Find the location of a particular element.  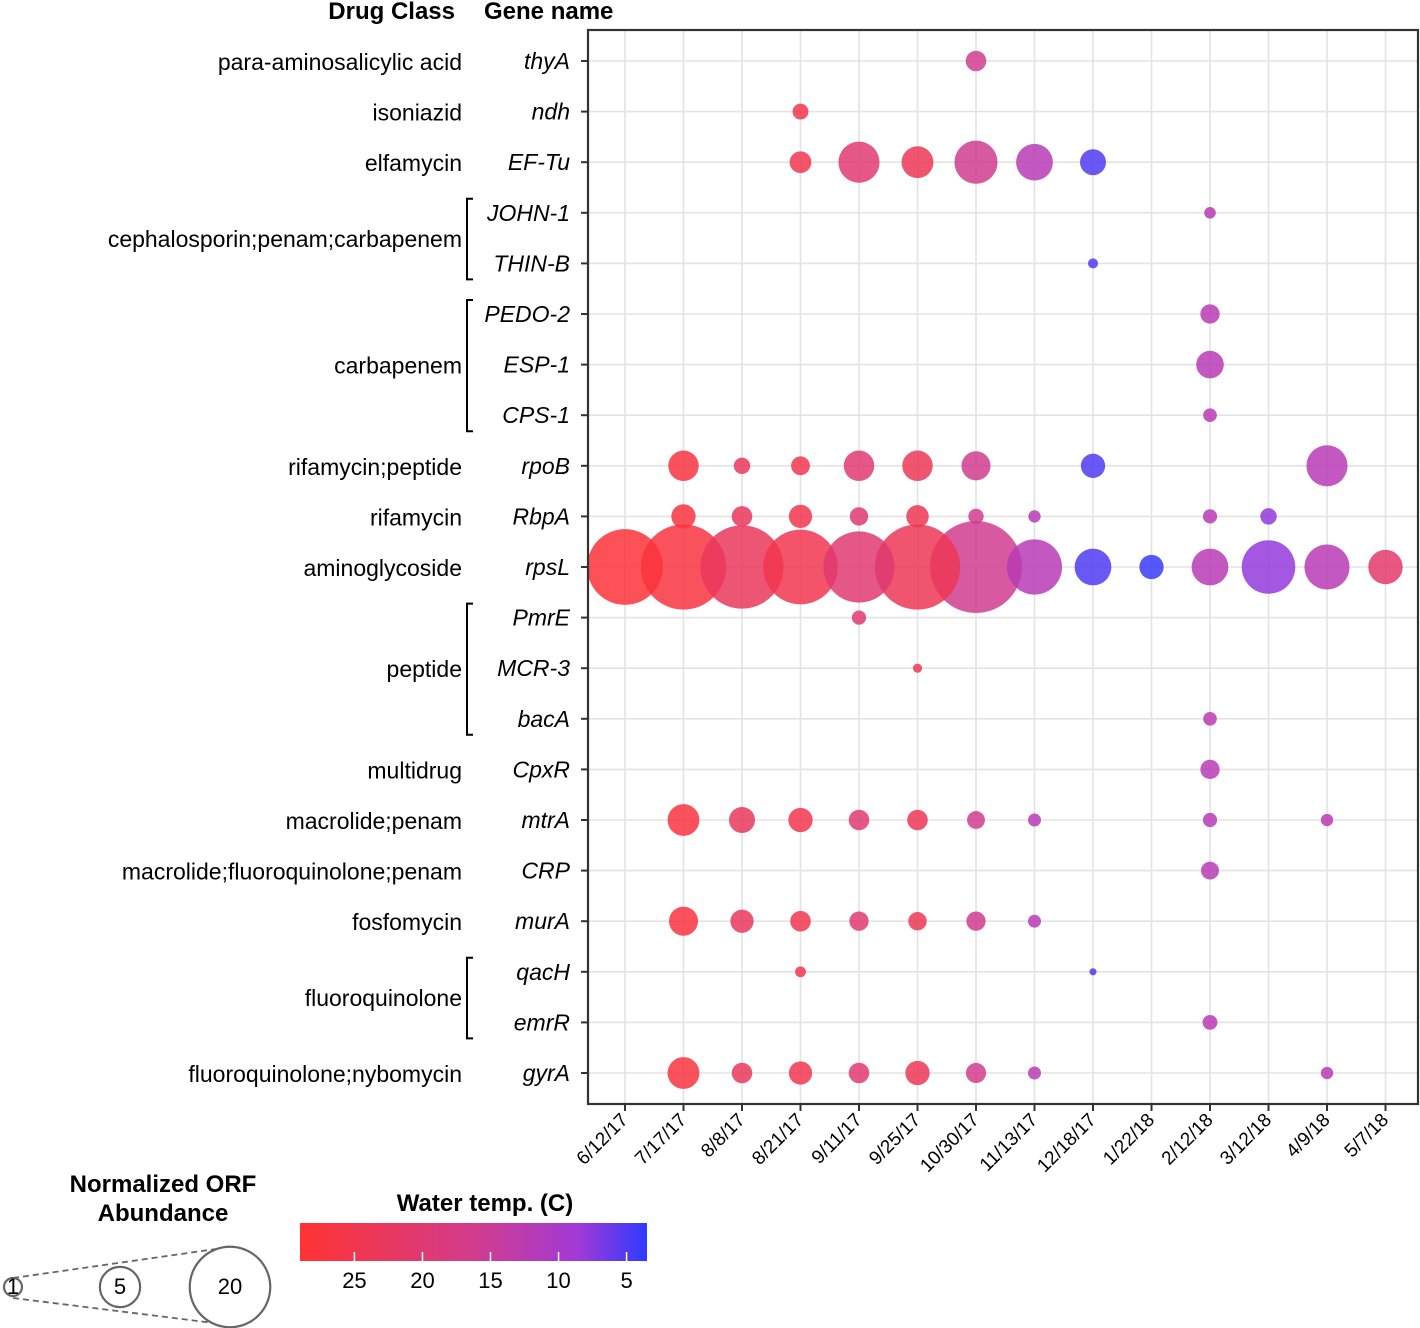

gene-label-CpxR: CpxR is located at coordinates (541, 769).